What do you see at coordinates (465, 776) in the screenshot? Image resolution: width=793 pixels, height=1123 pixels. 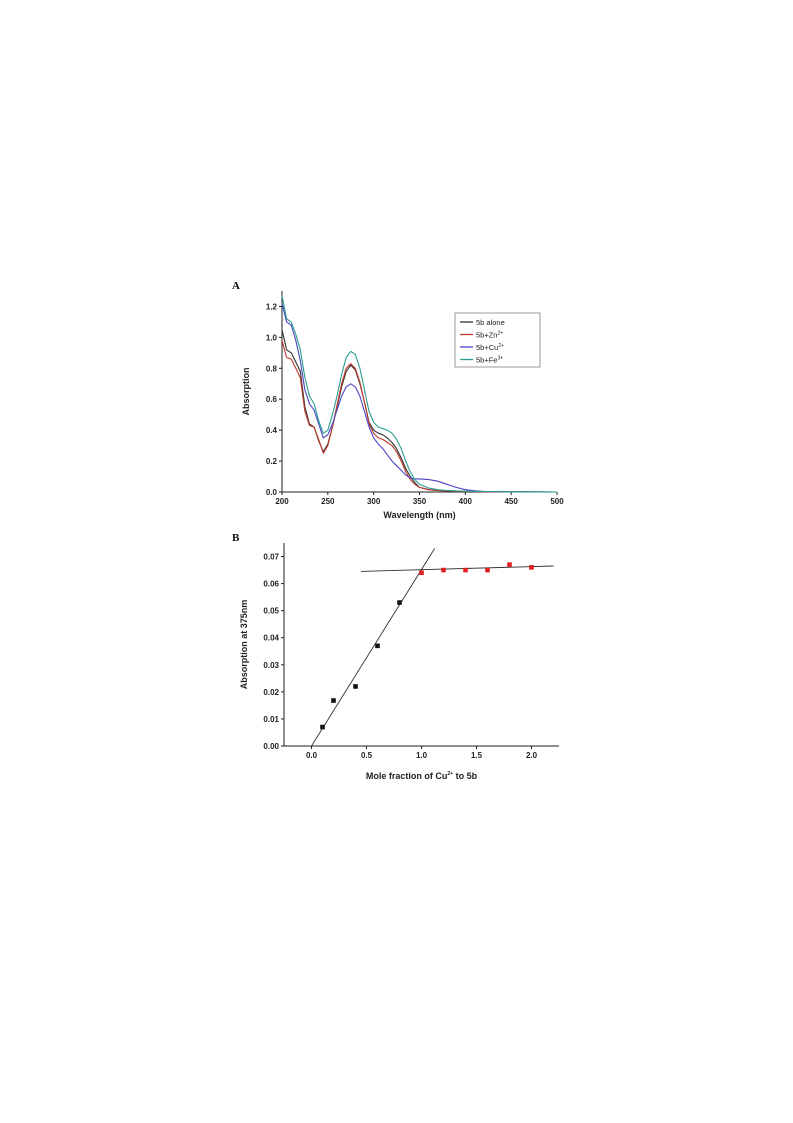 I see `x-axis-label-tail: to 5b` at bounding box center [465, 776].